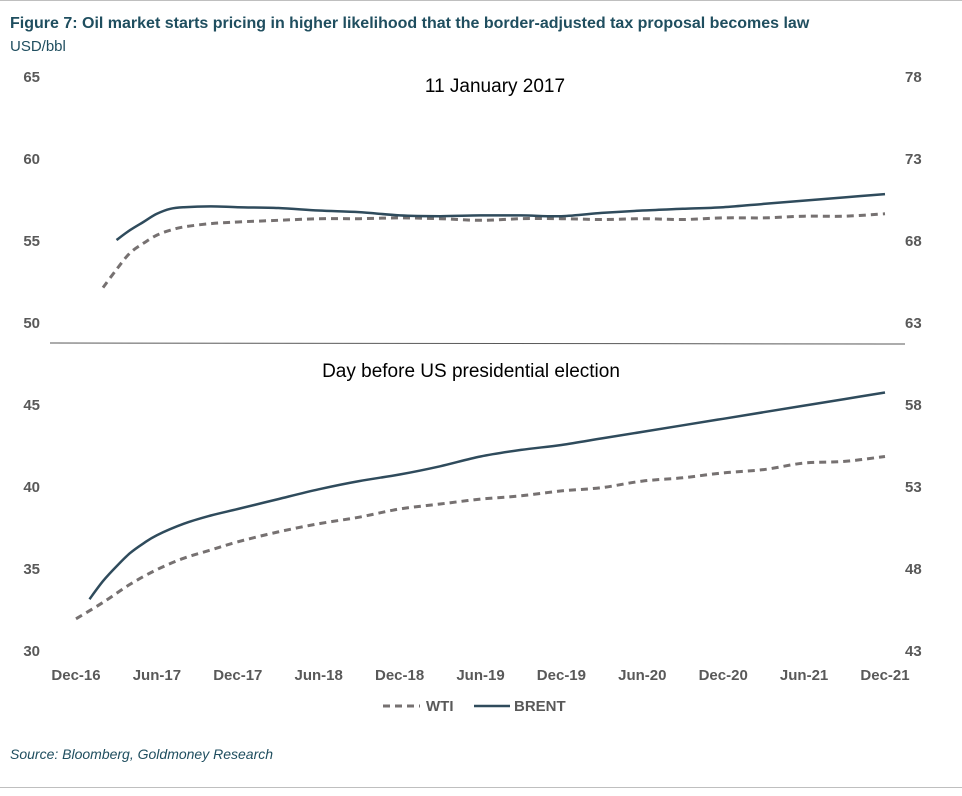 The height and width of the screenshot is (796, 962). What do you see at coordinates (471, 371) in the screenshot?
I see `panel-label-bottom: Day before US presidential election` at bounding box center [471, 371].